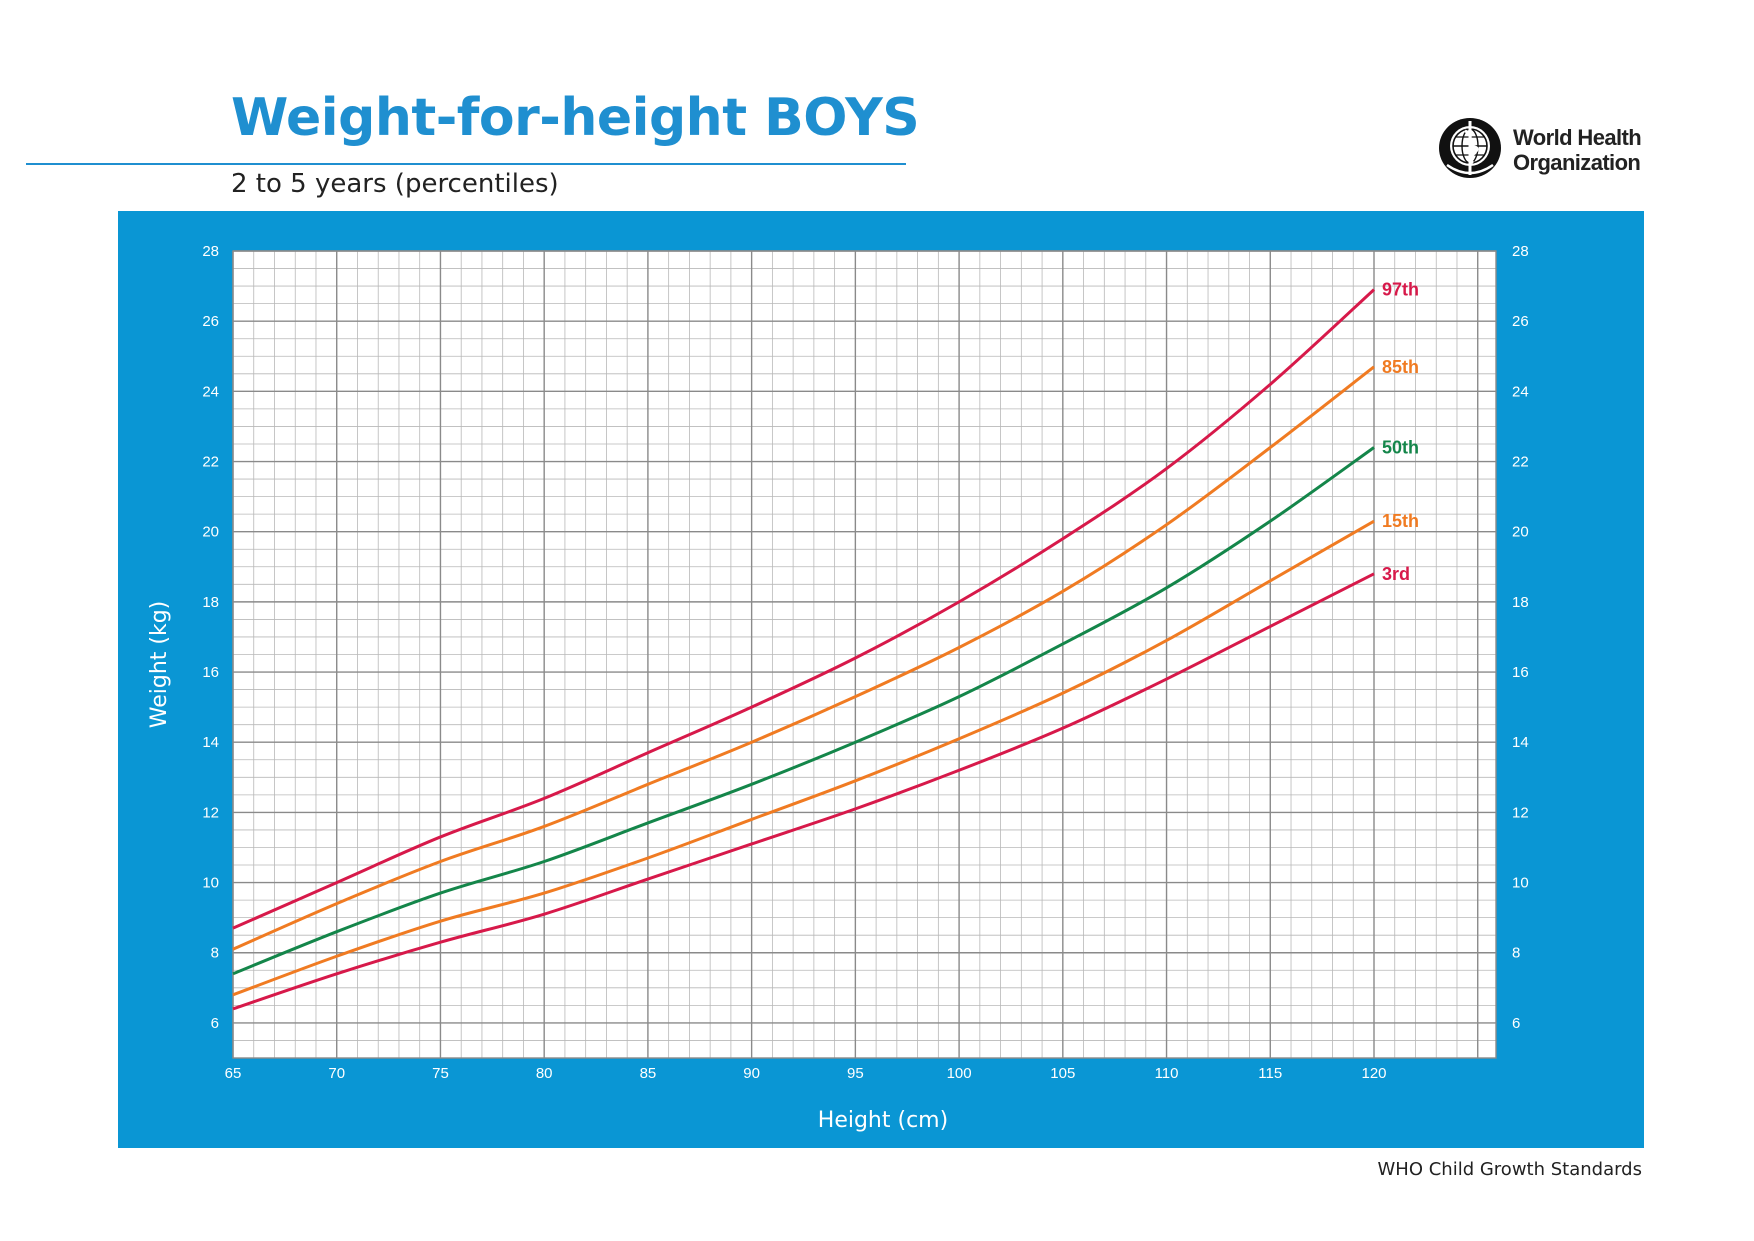 Image resolution: width=1754 pixels, height=1241 pixels. Describe the element at coordinates (1400, 367) in the screenshot. I see `series-label-85th: 85th` at that location.